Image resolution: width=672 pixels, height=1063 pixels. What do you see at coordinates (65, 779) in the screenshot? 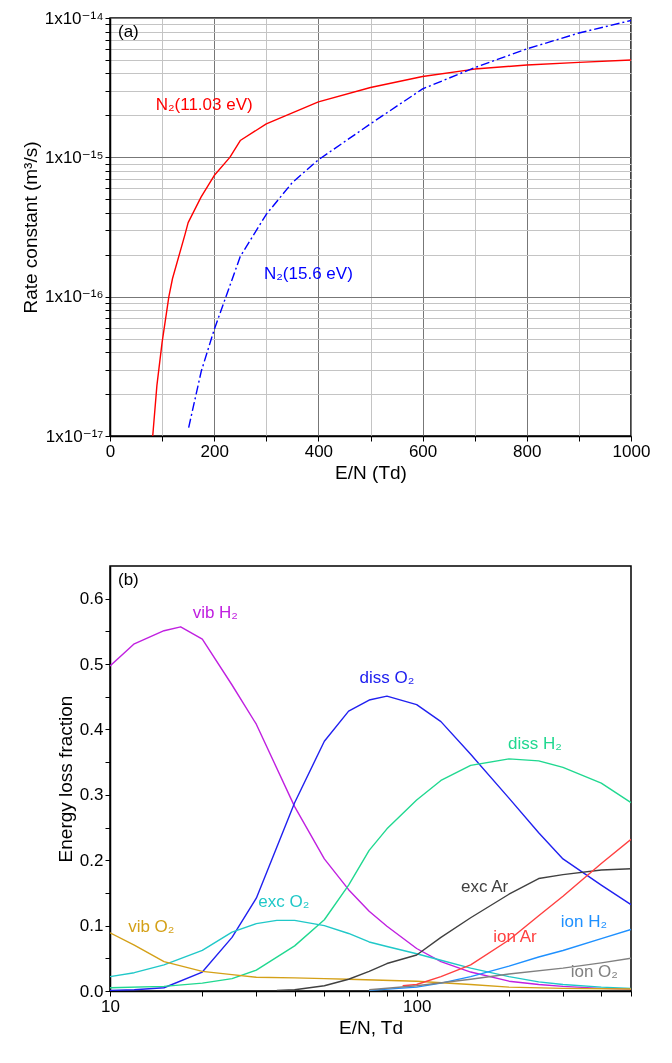
I see `y-axis-title: Energy loss fraction` at bounding box center [65, 779].